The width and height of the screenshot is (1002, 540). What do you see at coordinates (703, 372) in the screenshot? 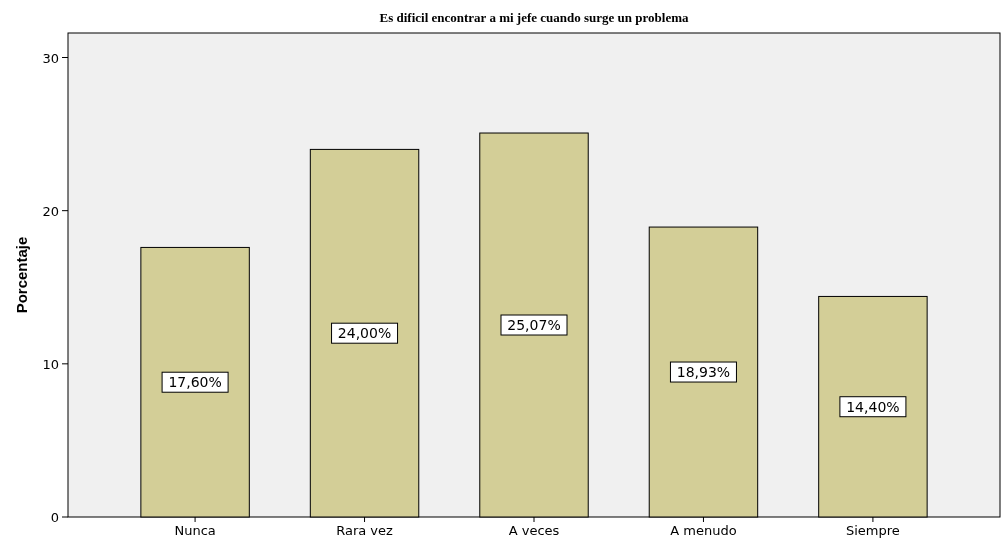
I see `data-label: 18,93%` at bounding box center [703, 372].